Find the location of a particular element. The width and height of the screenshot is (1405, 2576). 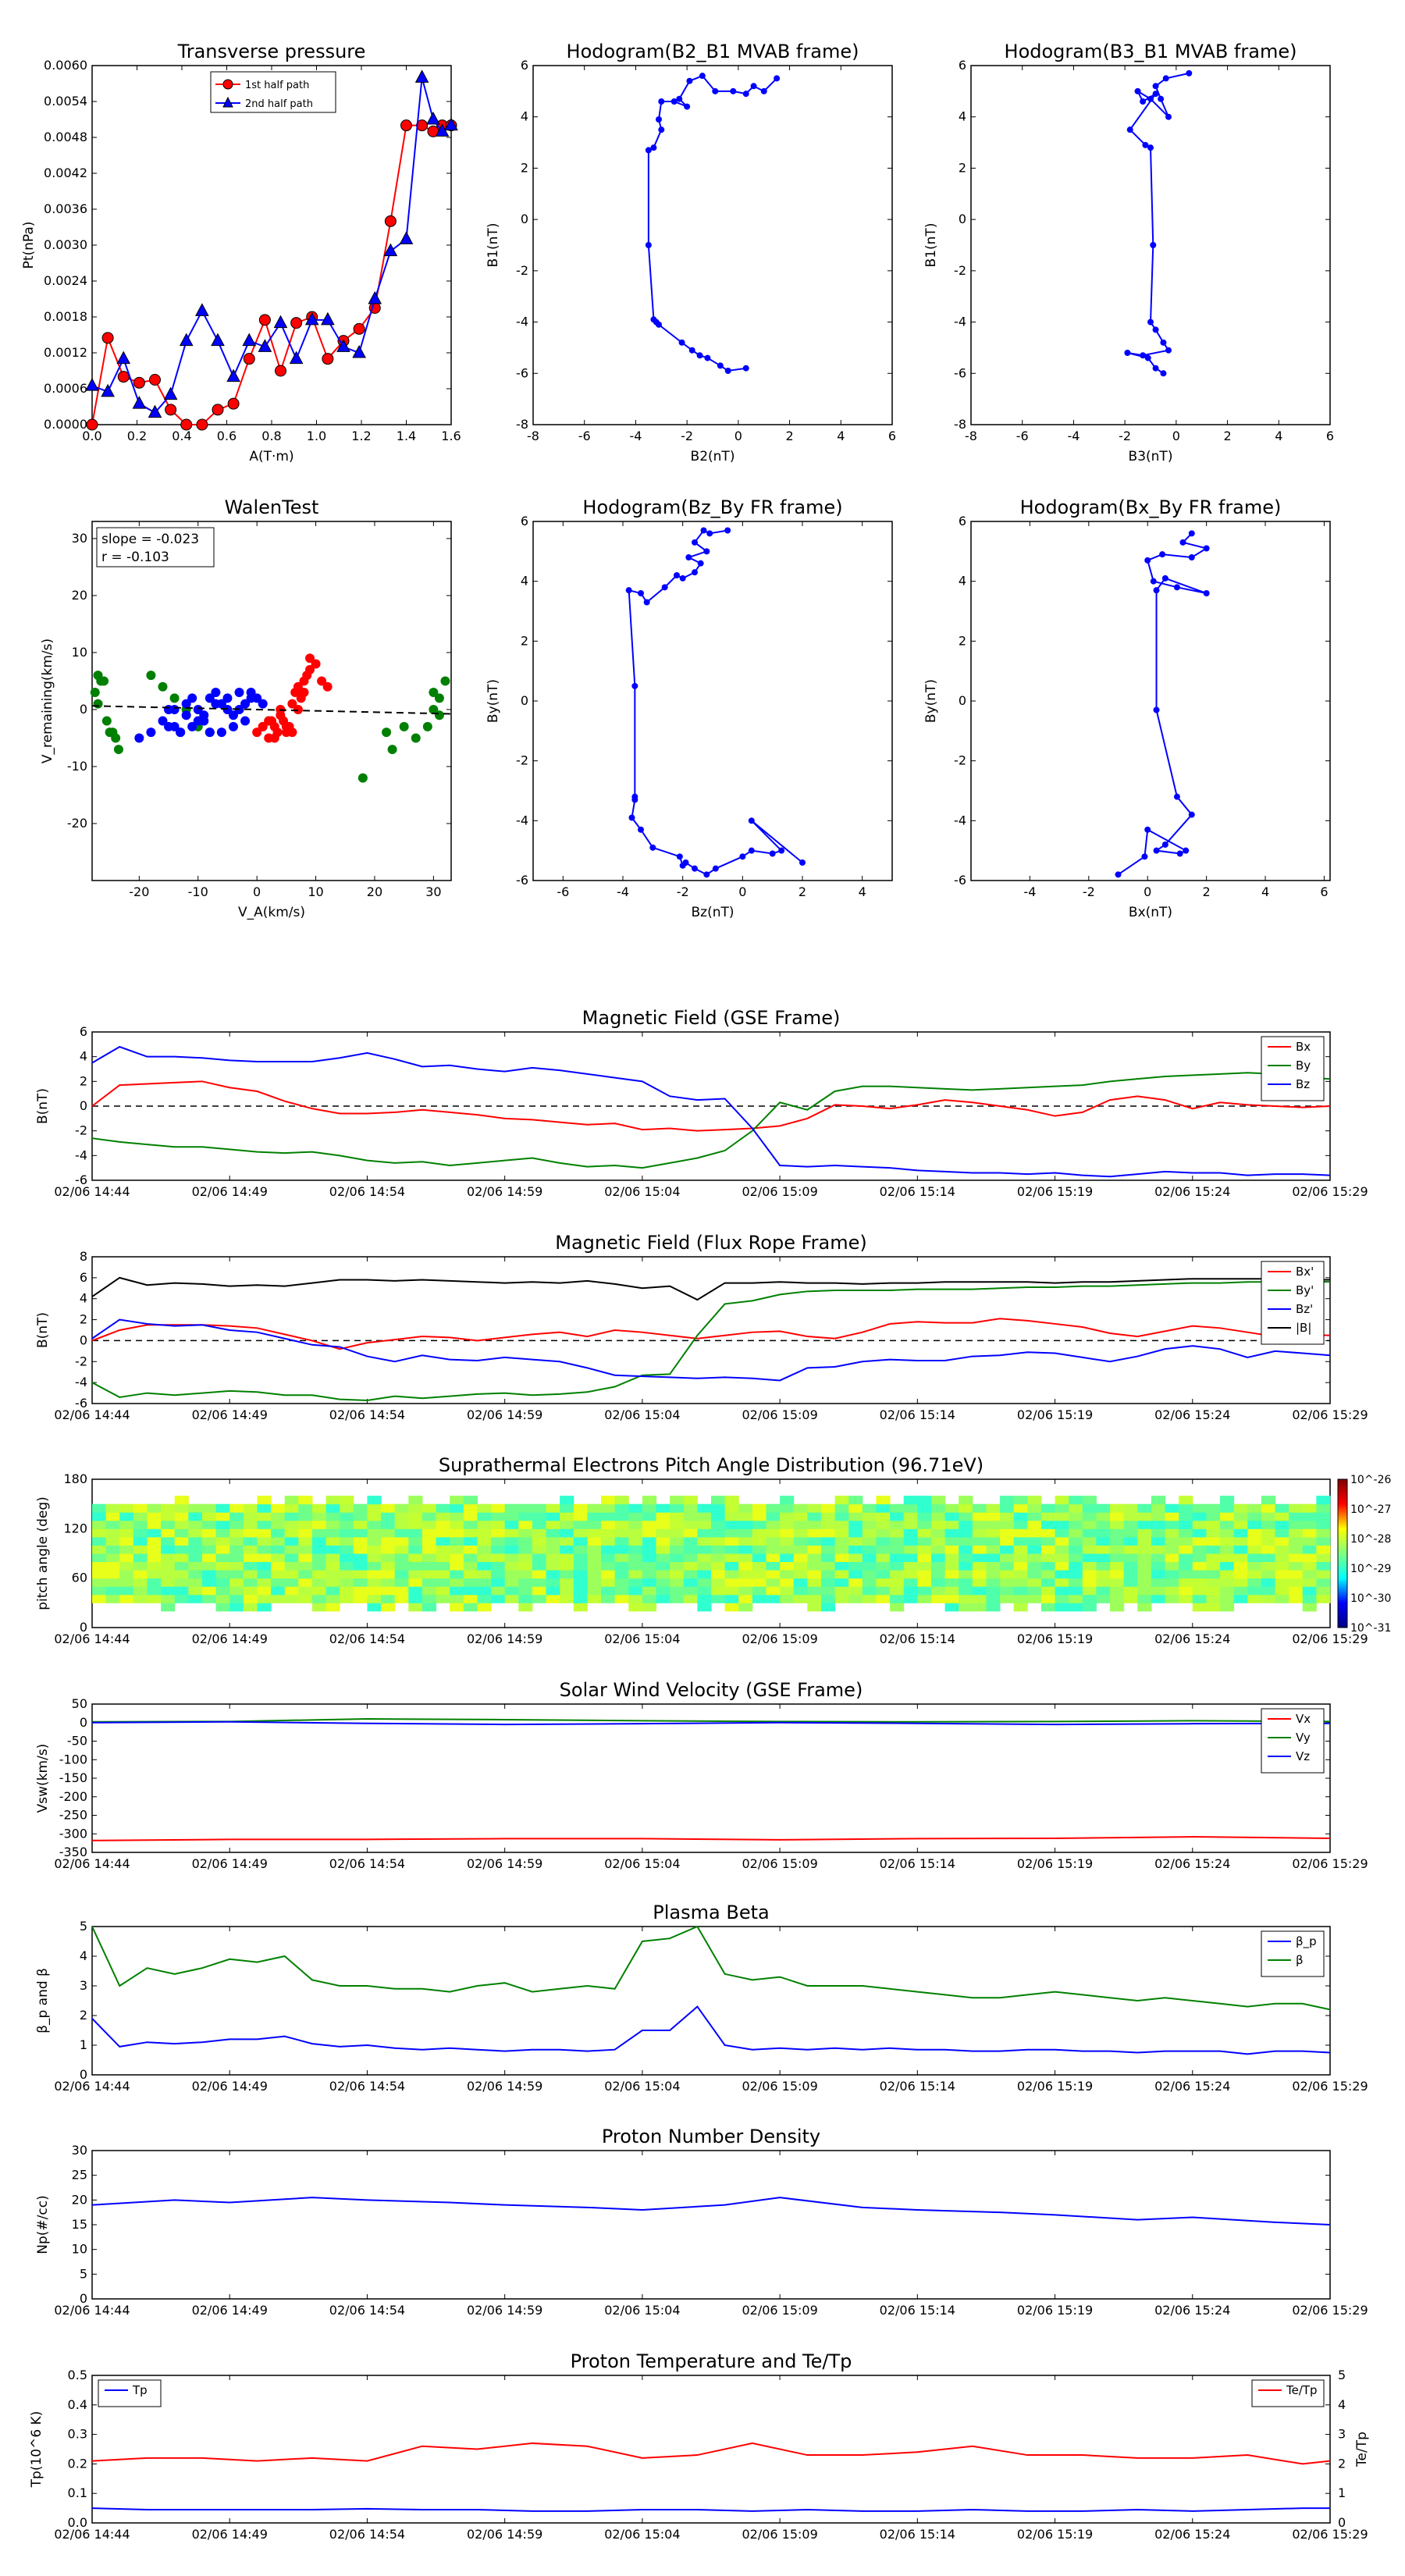

x-axis-label: V_A(km/s) is located at coordinates (271, 912).